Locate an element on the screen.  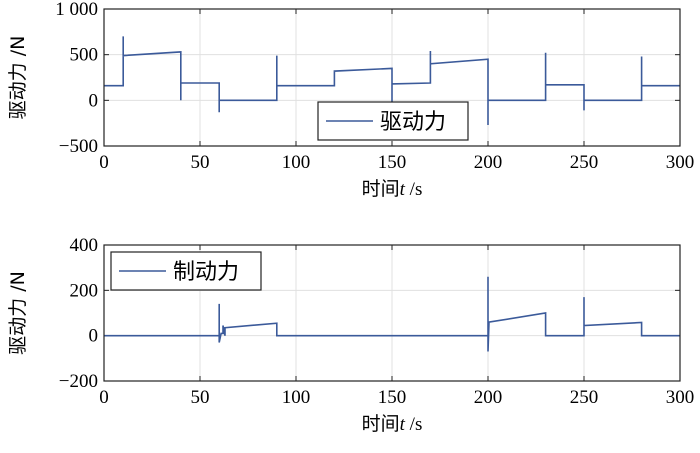
legend-box is located at coordinates (393, 121).